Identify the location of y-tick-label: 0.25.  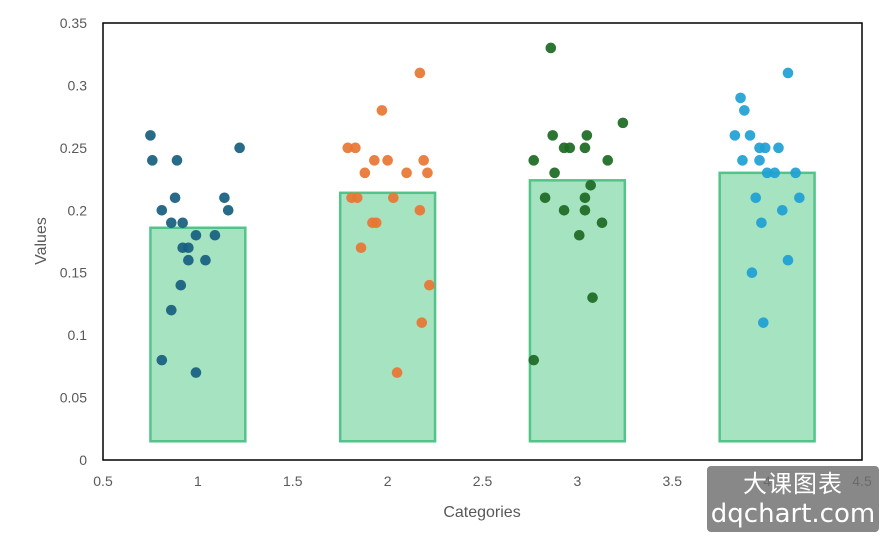
(73, 148).